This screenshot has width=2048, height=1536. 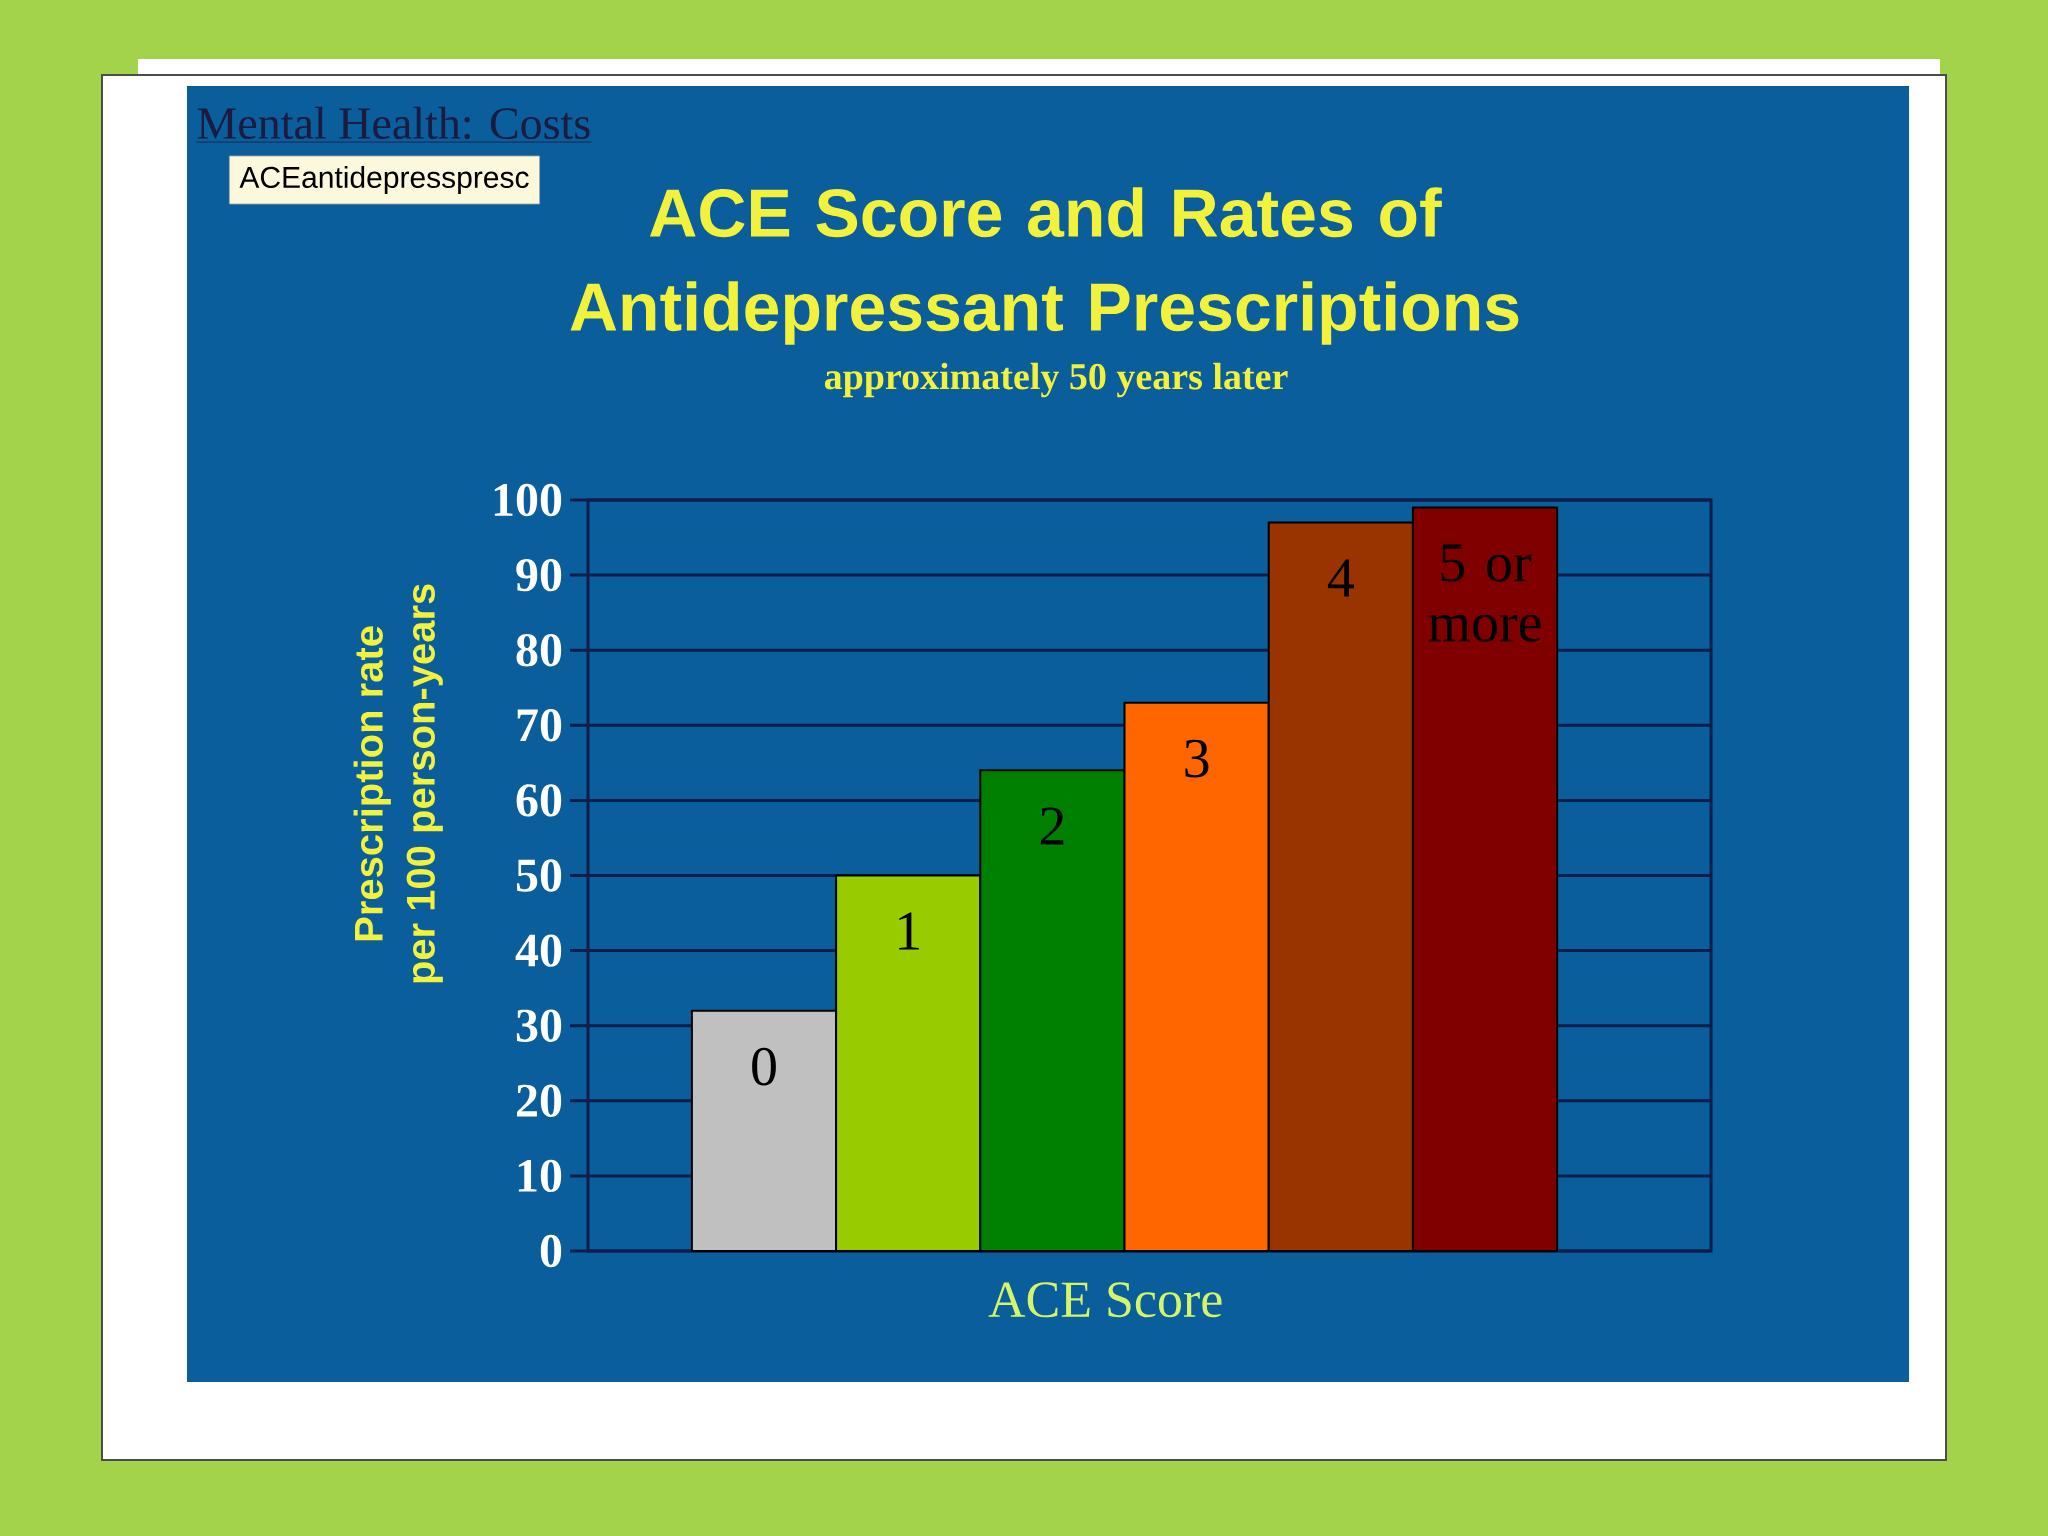 I want to click on y-tick-label: 90, so click(x=539, y=575).